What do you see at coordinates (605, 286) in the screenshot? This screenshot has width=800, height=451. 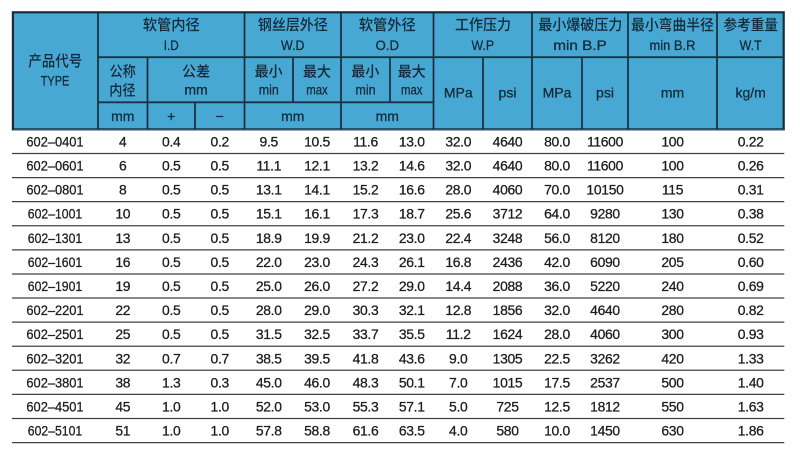 I see `svg-text: 5220` at bounding box center [605, 286].